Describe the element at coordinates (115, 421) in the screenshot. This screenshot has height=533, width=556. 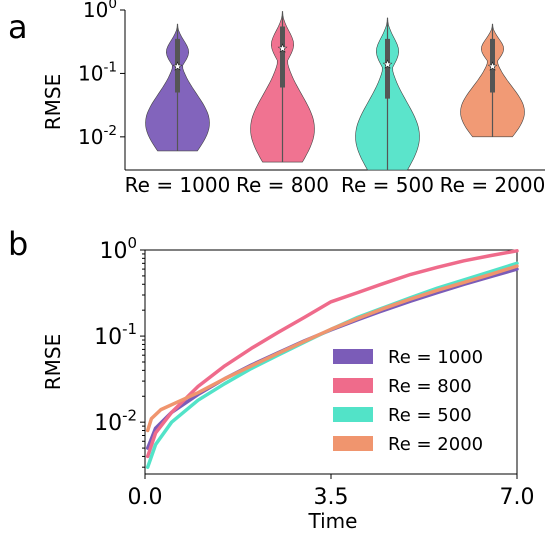
I see `panel-b-ytick-label: 10⁻²` at that location.